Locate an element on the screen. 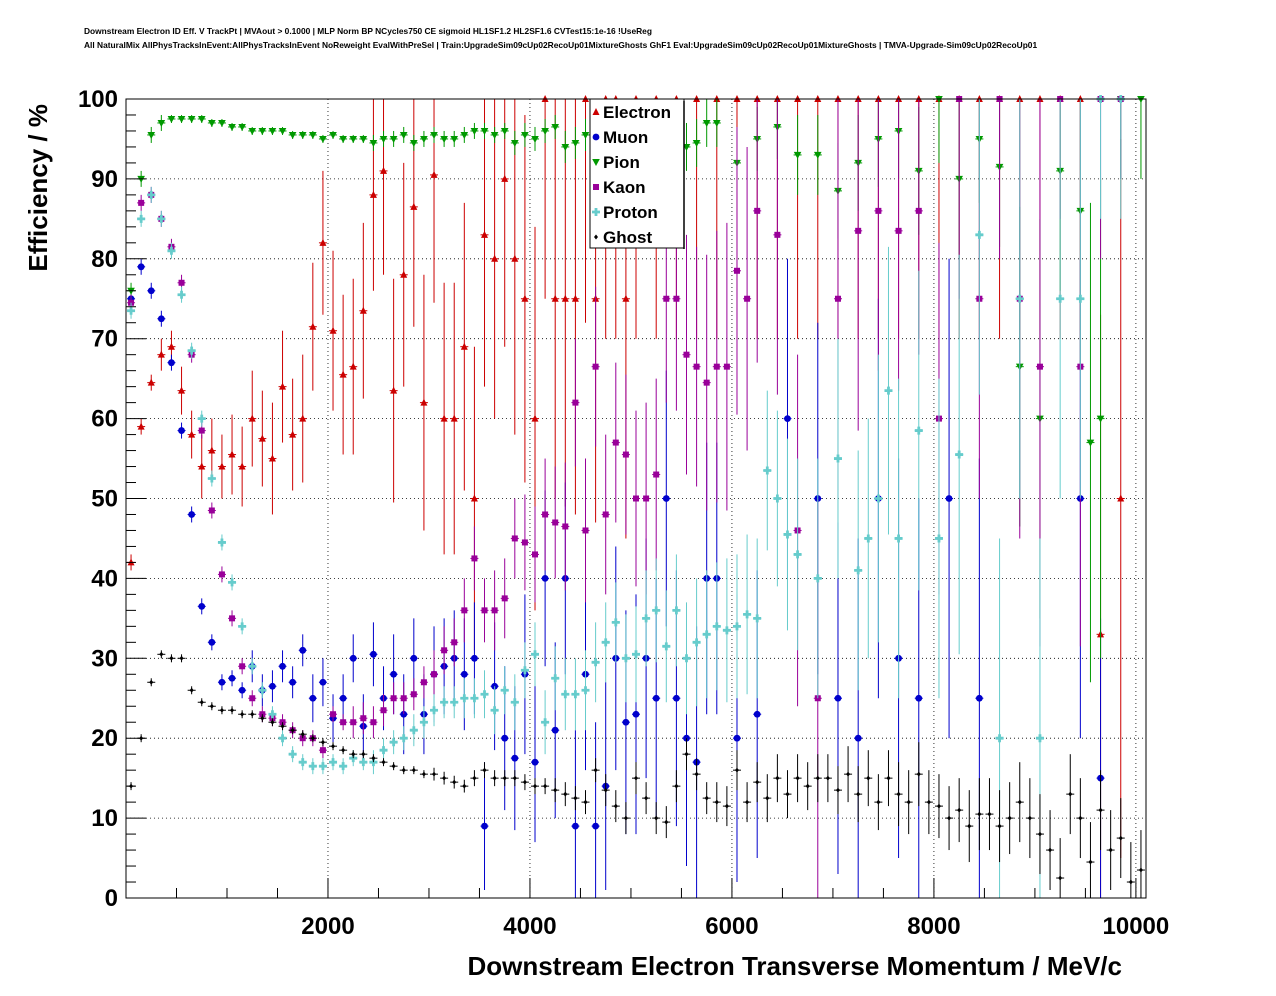  y-tick-label: 60 is located at coordinates (104, 419).